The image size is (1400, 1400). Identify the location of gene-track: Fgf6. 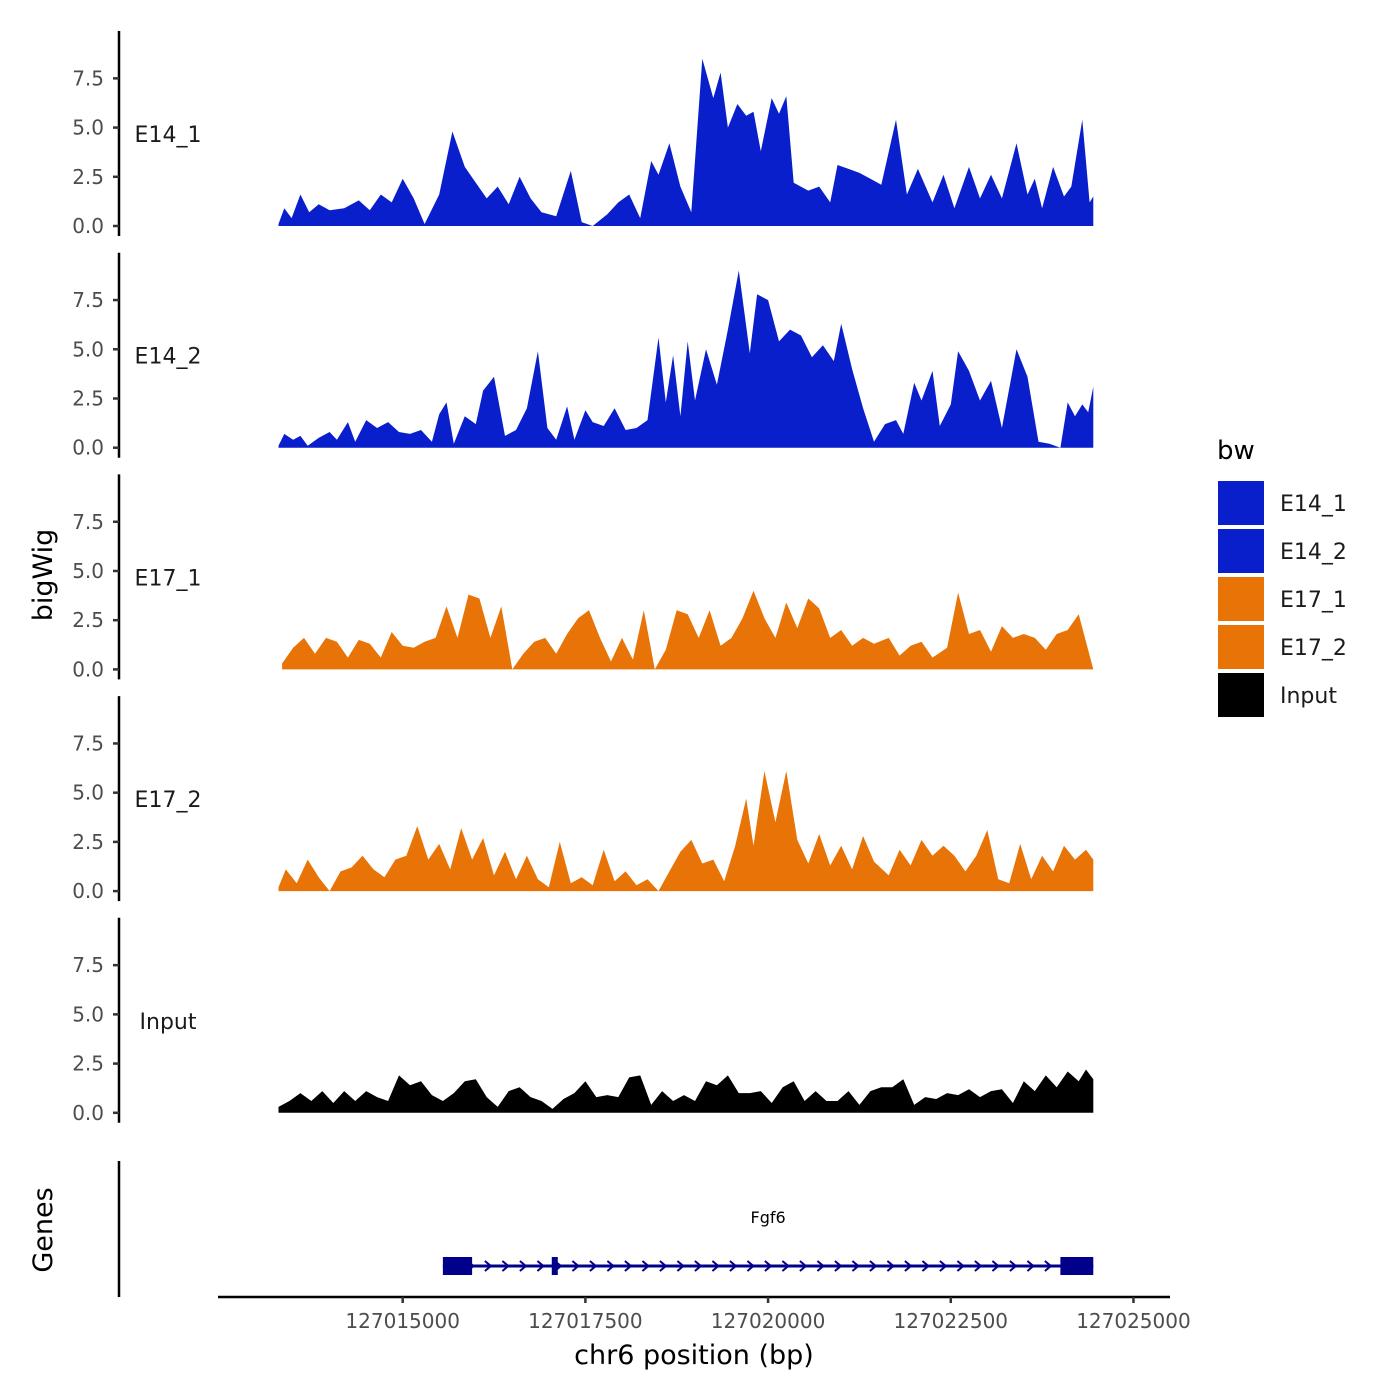
(605, 1229).